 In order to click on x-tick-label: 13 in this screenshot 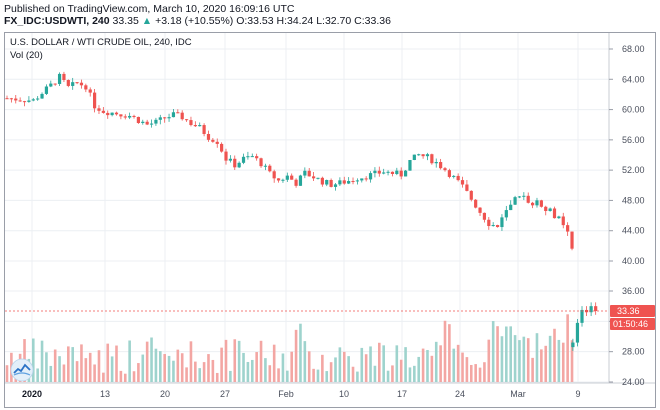, I will do `click(105, 394)`.